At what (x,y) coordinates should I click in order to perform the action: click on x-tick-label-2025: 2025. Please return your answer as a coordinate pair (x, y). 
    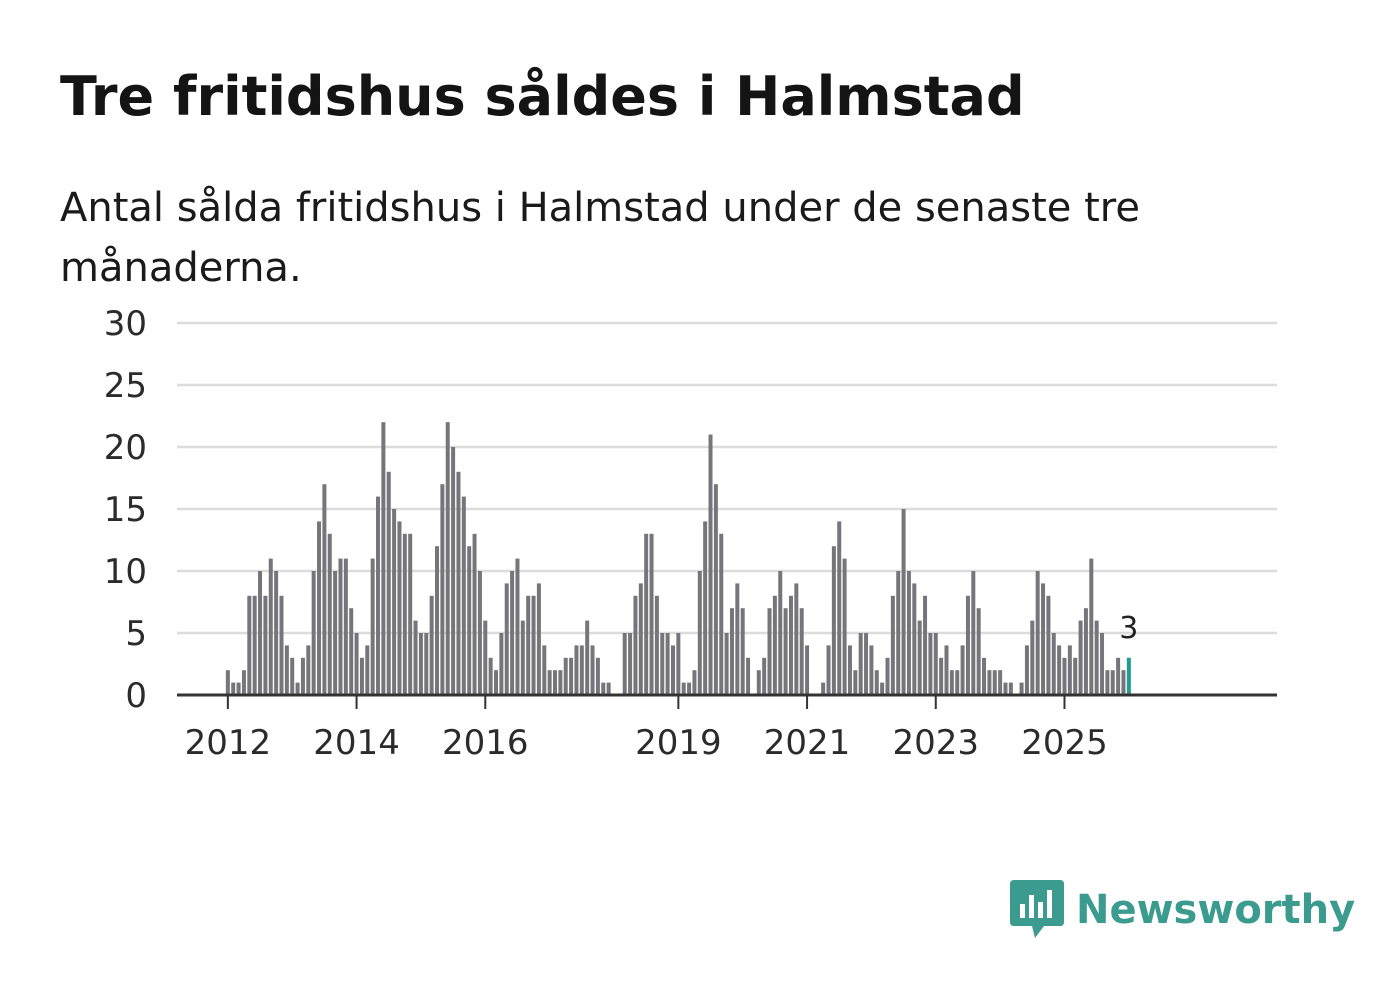
    Looking at the image, I should click on (1064, 743).